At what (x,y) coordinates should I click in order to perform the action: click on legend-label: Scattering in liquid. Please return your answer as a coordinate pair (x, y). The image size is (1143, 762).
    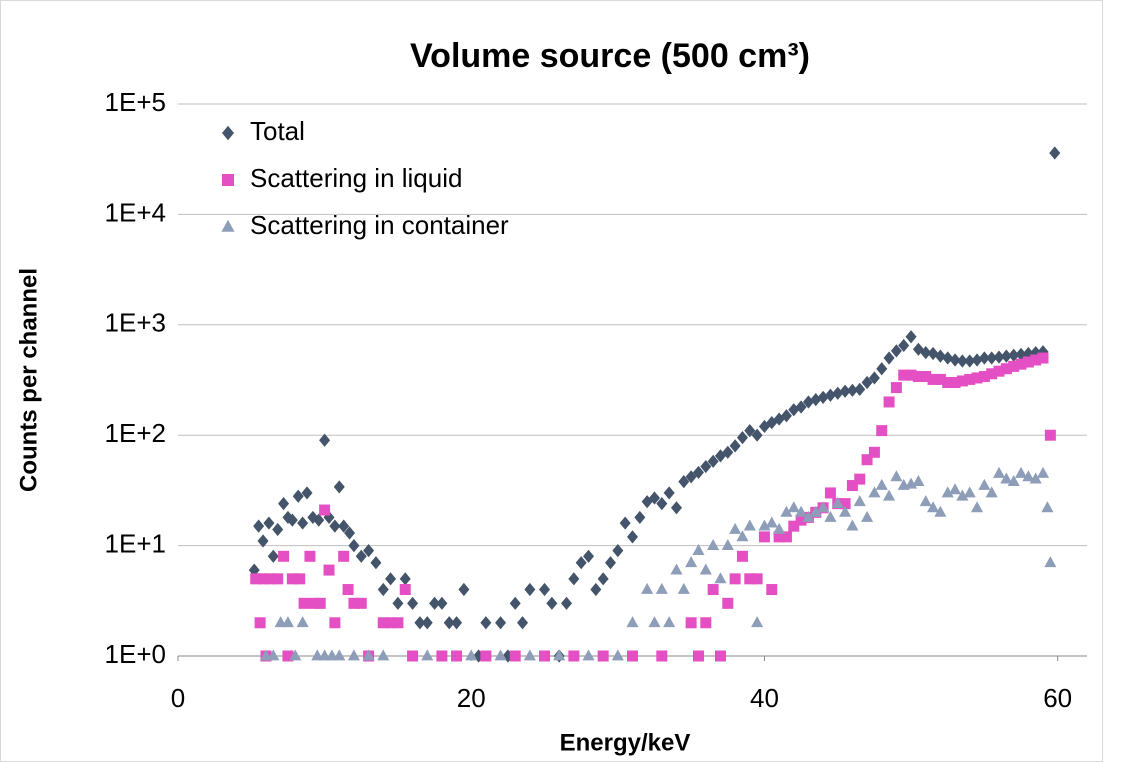
    Looking at the image, I should click on (356, 178).